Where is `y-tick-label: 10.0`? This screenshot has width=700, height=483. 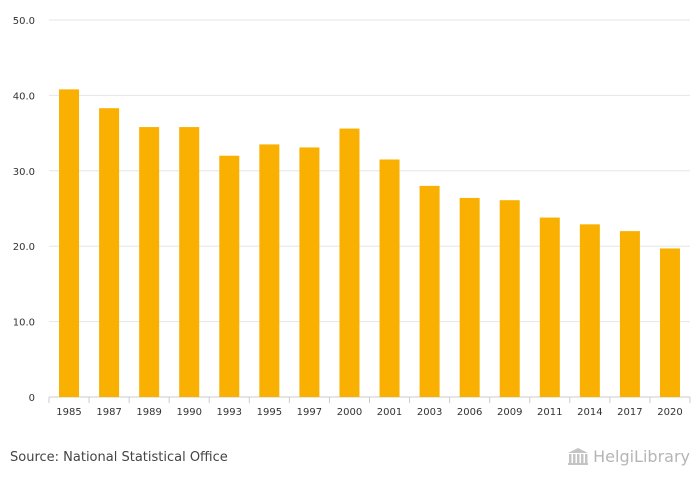
y-tick-label: 10.0 is located at coordinates (24, 323).